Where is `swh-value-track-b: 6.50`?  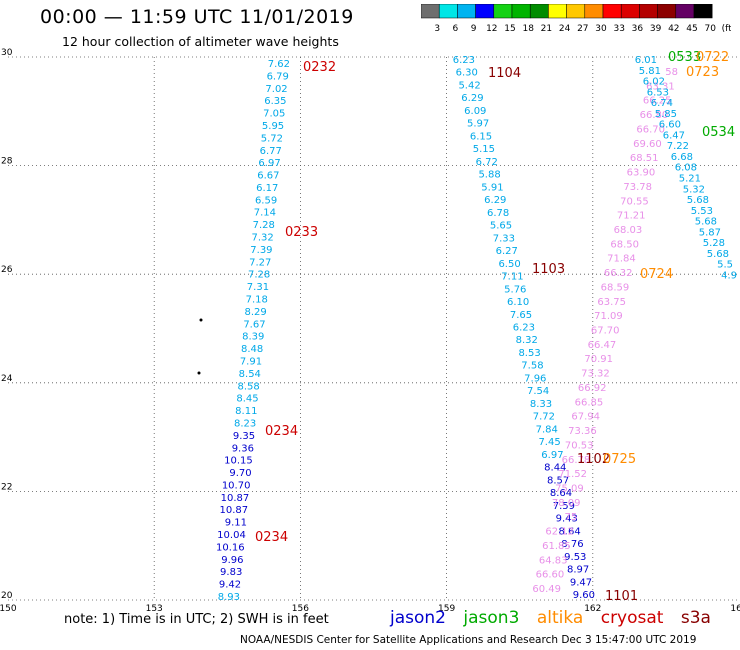 swh-value-track-b: 6.50 is located at coordinates (509, 264).